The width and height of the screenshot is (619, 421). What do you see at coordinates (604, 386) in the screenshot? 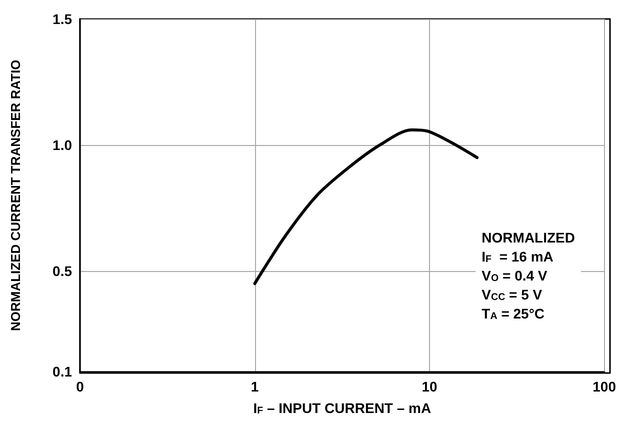
I see `x-tick-label: 100` at bounding box center [604, 386].